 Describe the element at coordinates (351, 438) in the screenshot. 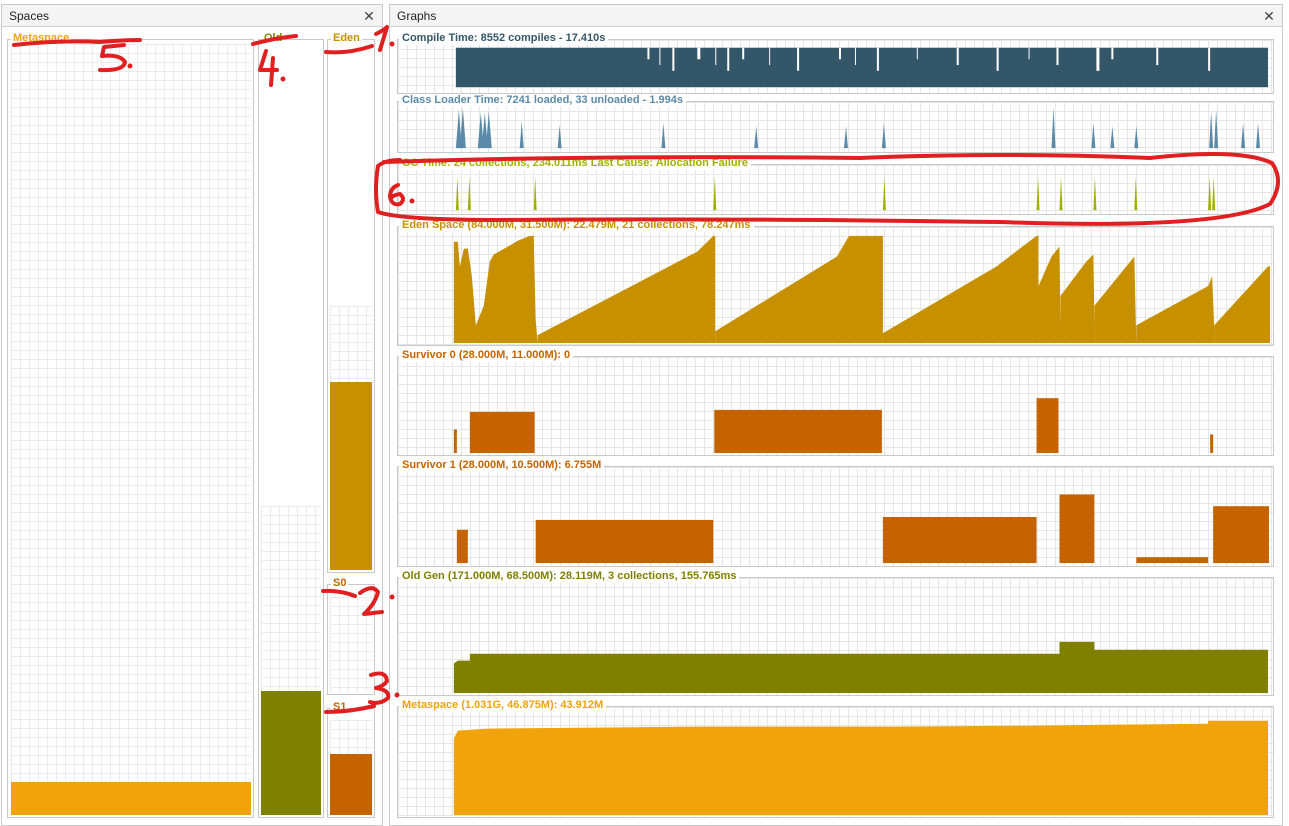

I see `eden-space-grid` at that location.